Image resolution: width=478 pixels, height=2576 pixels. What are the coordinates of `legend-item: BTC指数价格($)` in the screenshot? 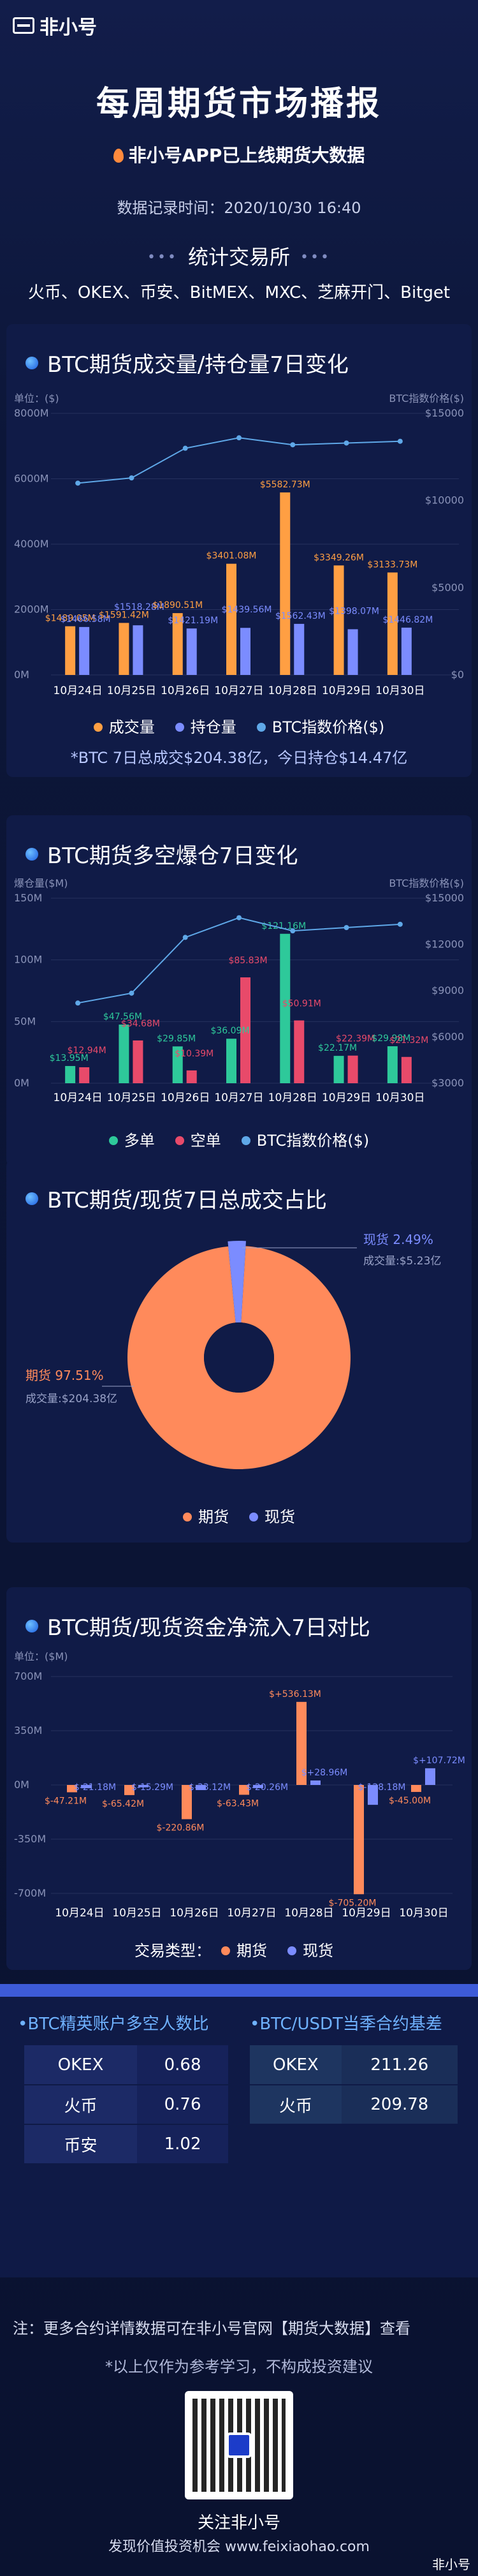 It's located at (305, 1141).